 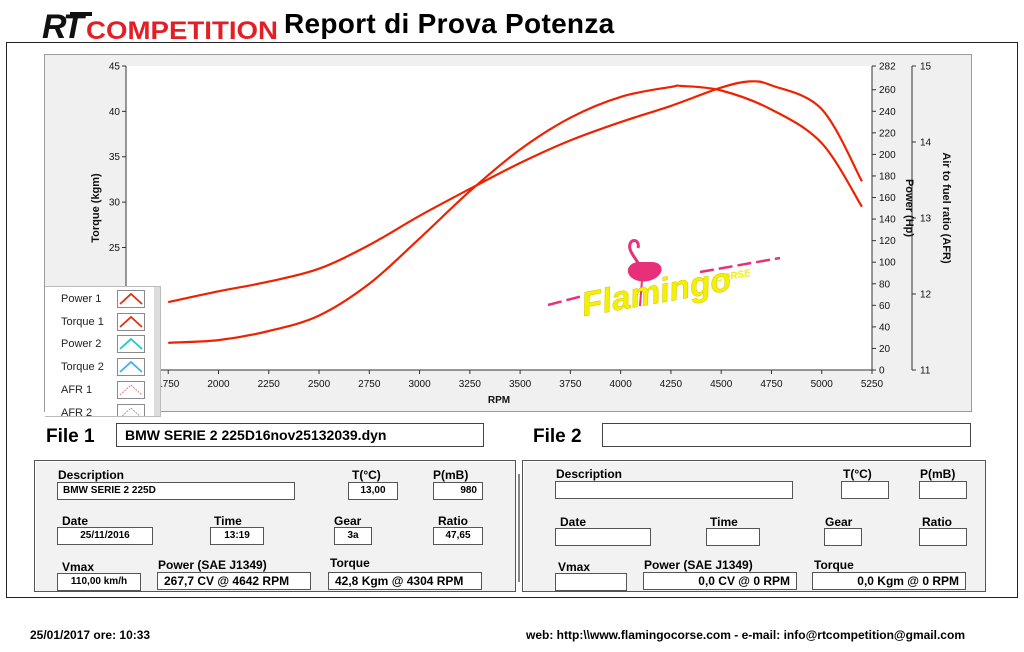 What do you see at coordinates (405, 581) in the screenshot?
I see `file1-torque-field: 42,8 Kgm @ 4304 RPM` at bounding box center [405, 581].